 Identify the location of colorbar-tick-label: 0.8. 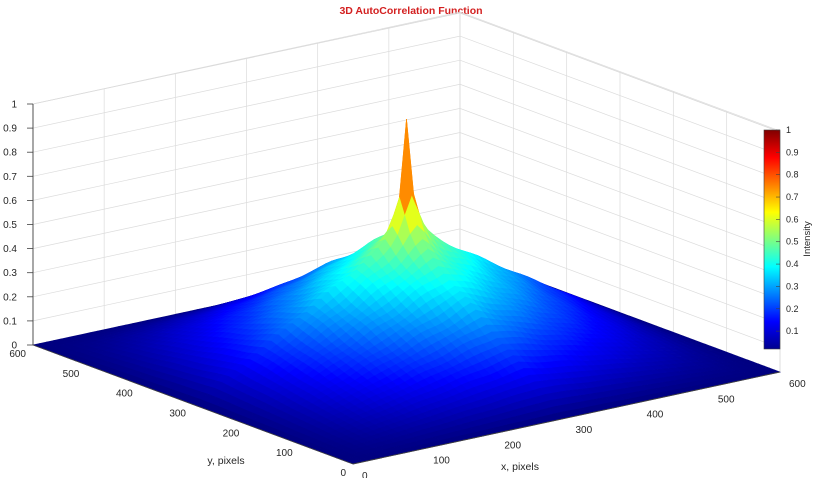
(792, 175).